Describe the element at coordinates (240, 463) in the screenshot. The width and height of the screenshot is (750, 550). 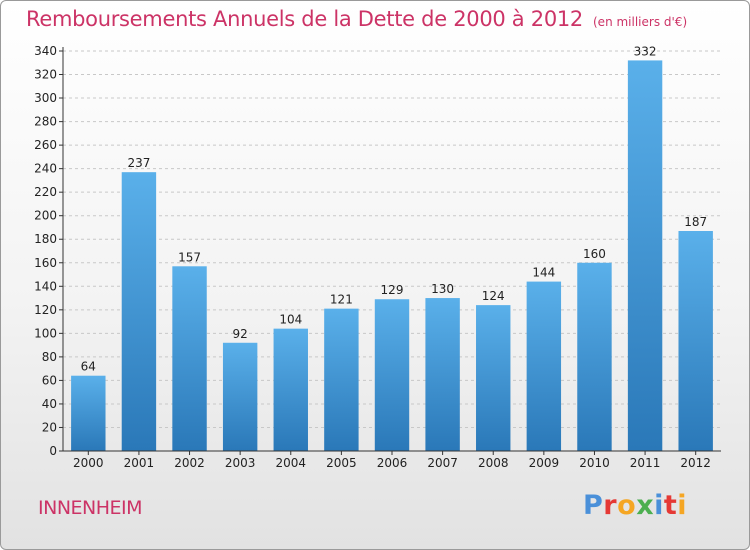
I see `x-tick-label: 2003` at that location.